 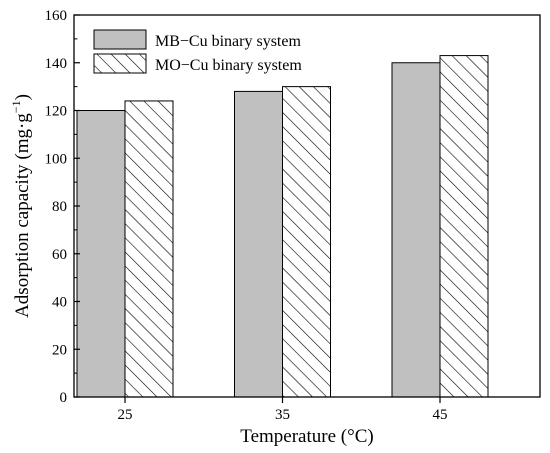 I want to click on y-ticks: 0 20 40 60 80 100 120 140 160, so click(x=62, y=207).